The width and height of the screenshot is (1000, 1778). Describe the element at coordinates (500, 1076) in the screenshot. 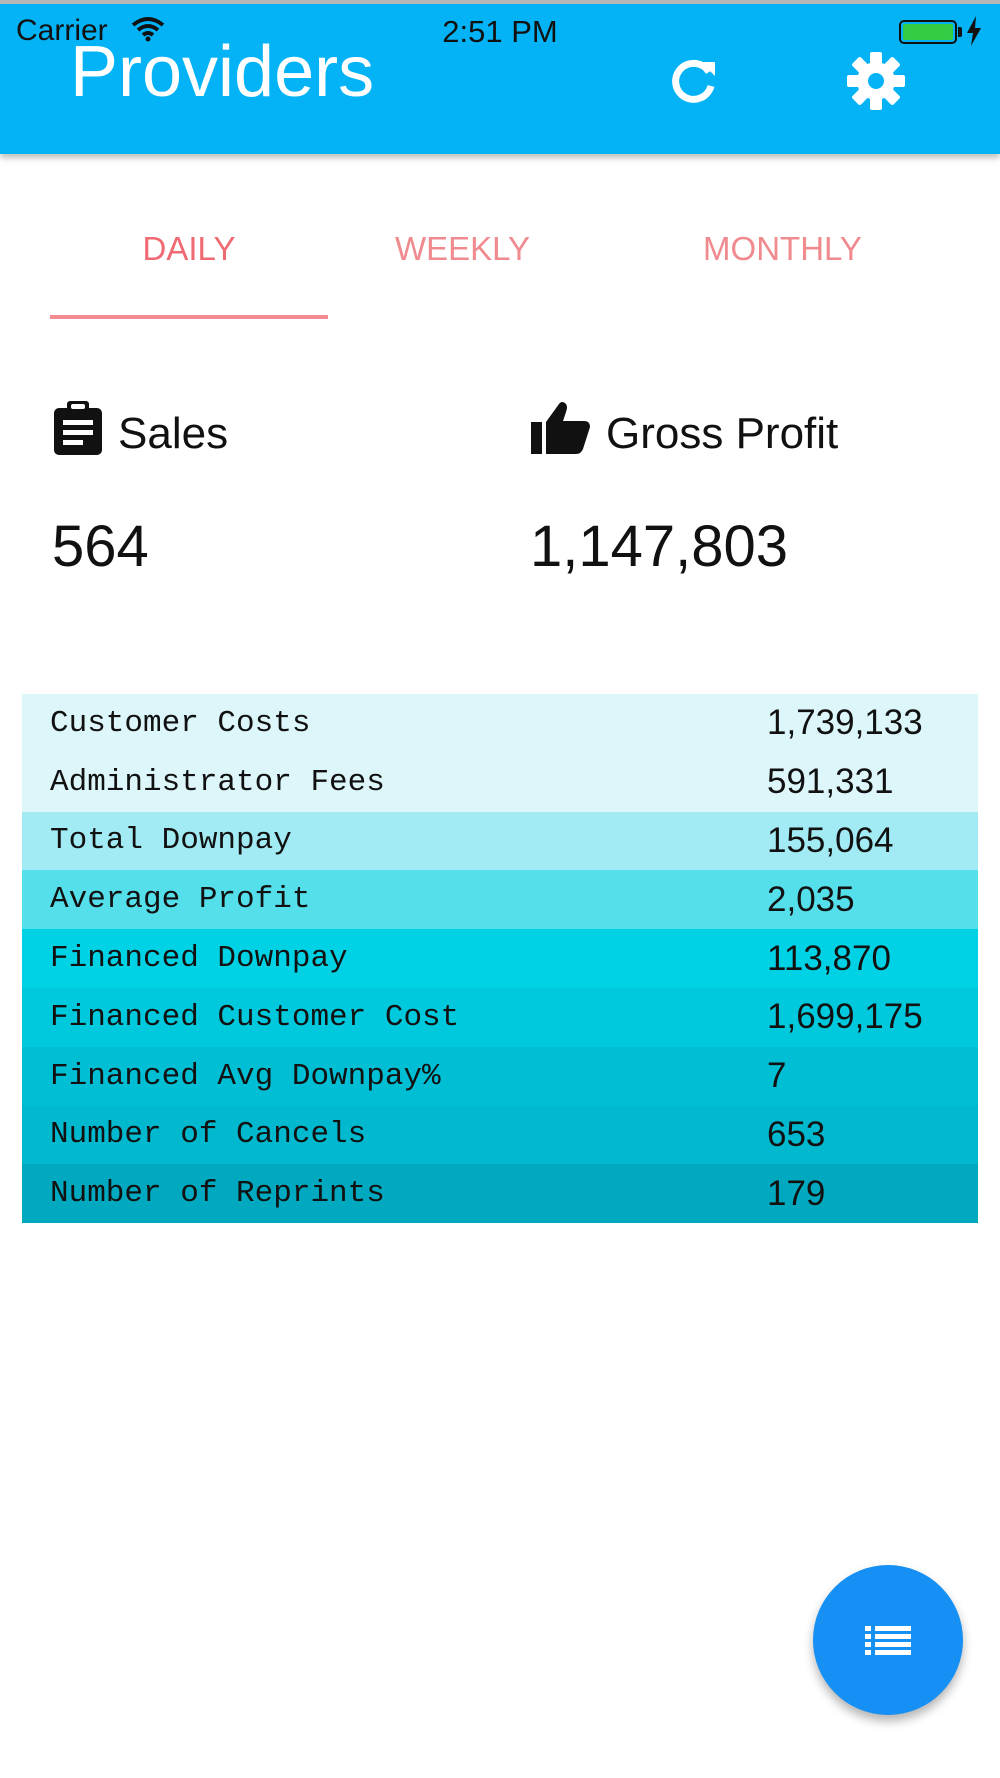

I see `table-row: Financed Avg Downpay% 7` at that location.